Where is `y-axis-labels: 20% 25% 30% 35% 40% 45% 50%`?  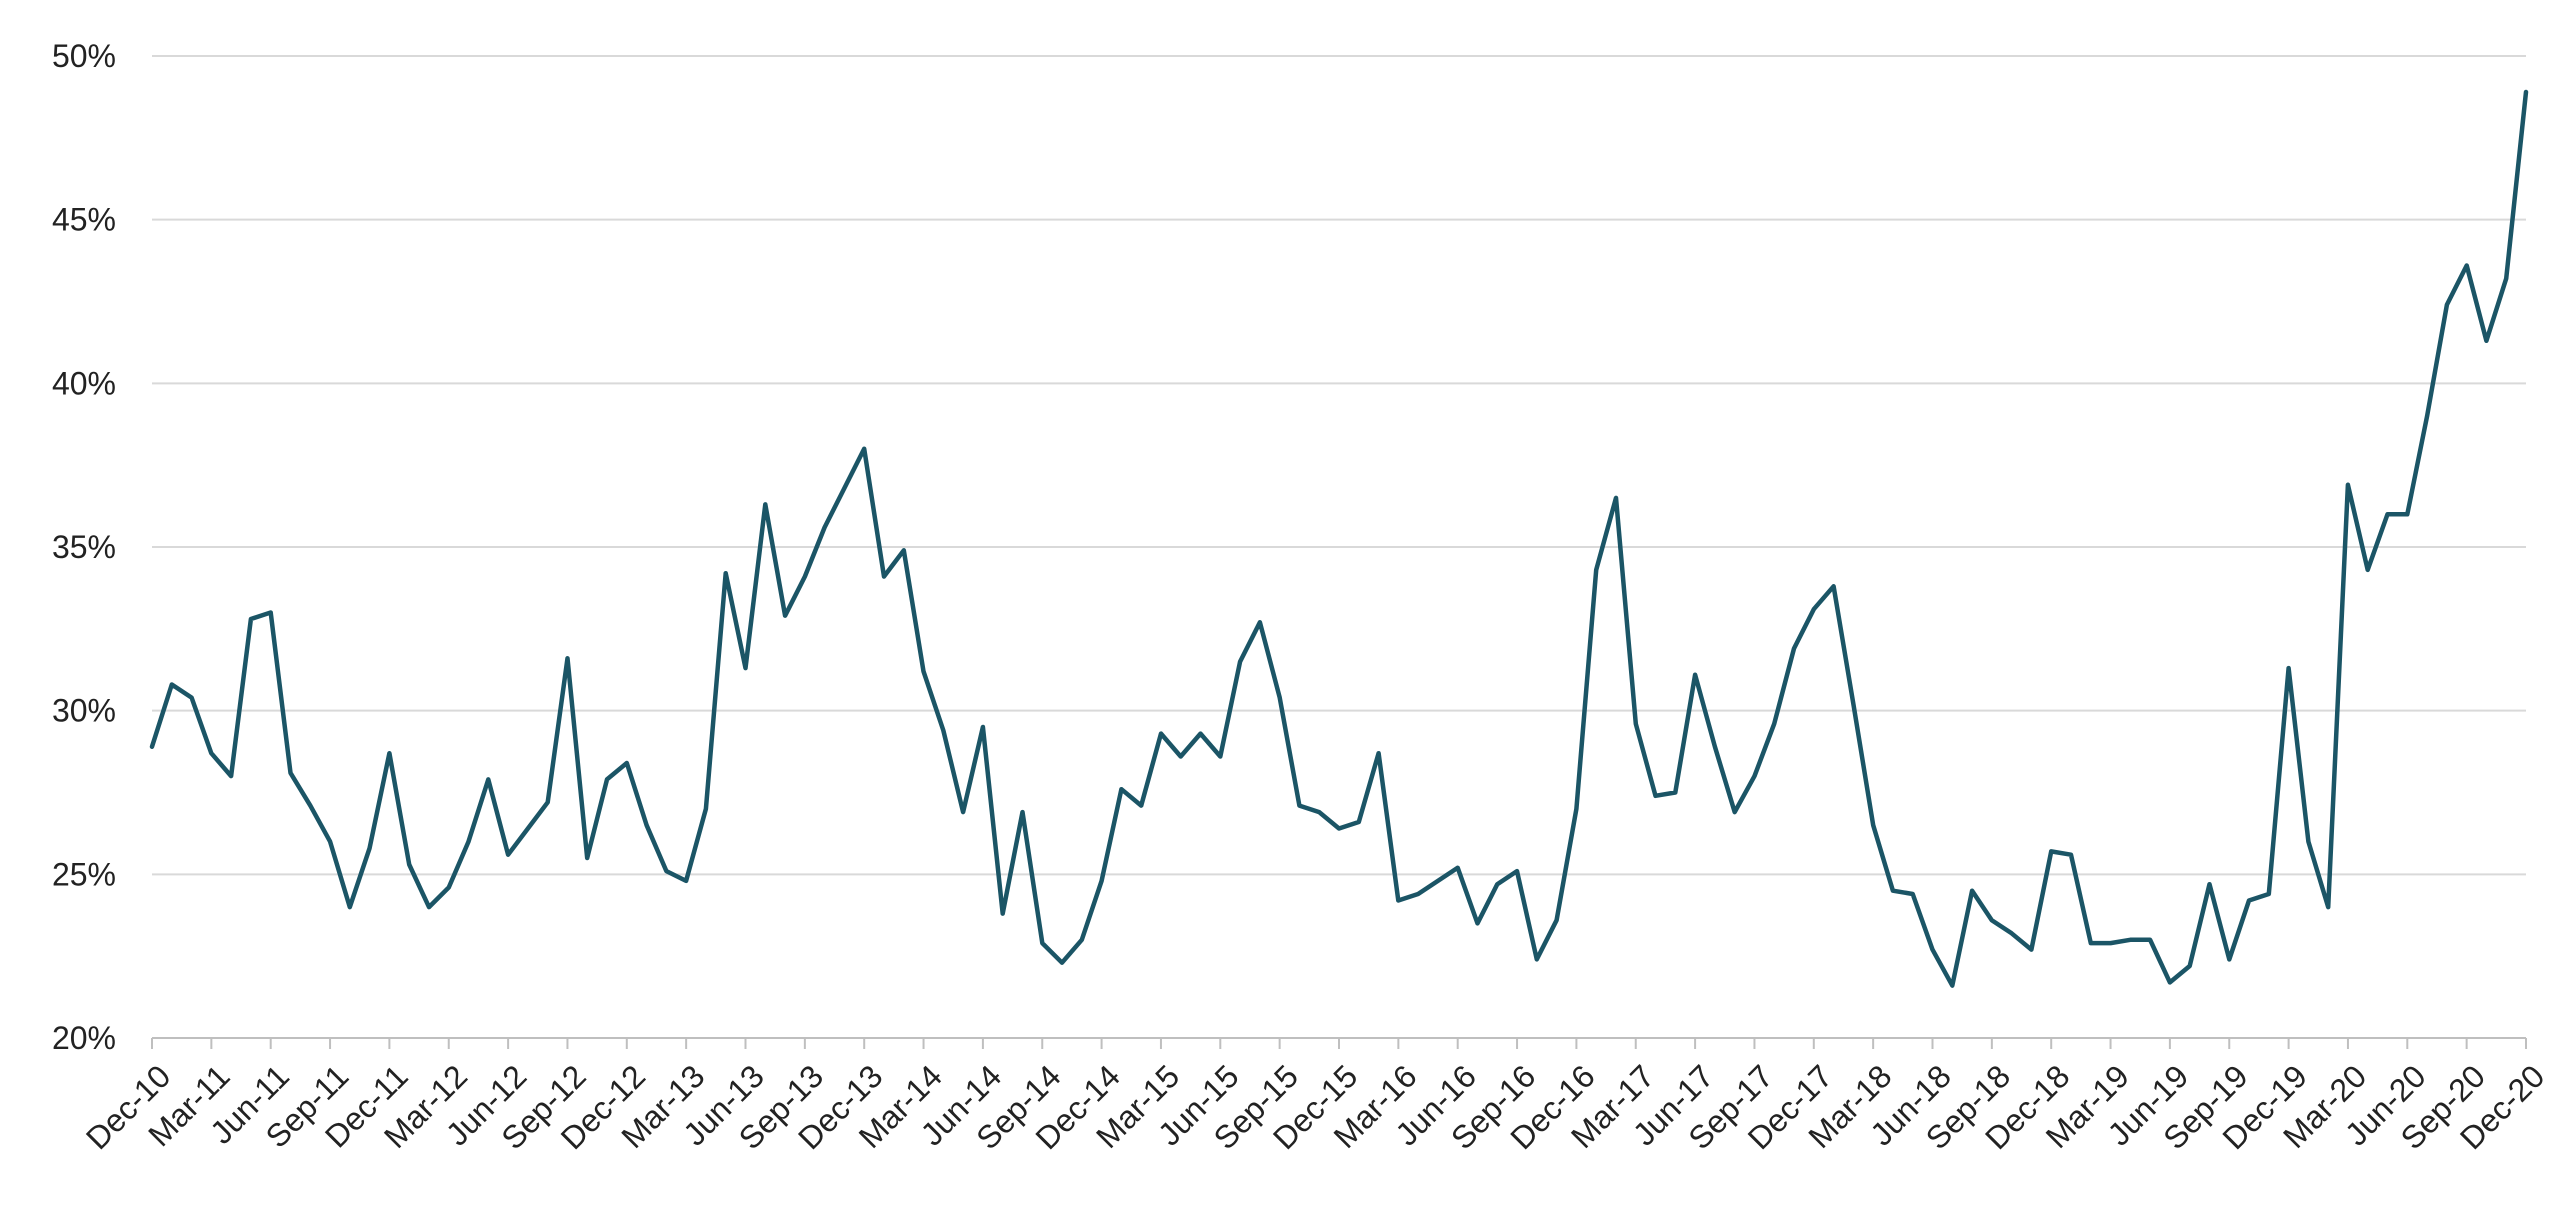
y-axis-labels: 20% 25% 30% 35% 40% 45% 50% is located at coordinates (84, 547).